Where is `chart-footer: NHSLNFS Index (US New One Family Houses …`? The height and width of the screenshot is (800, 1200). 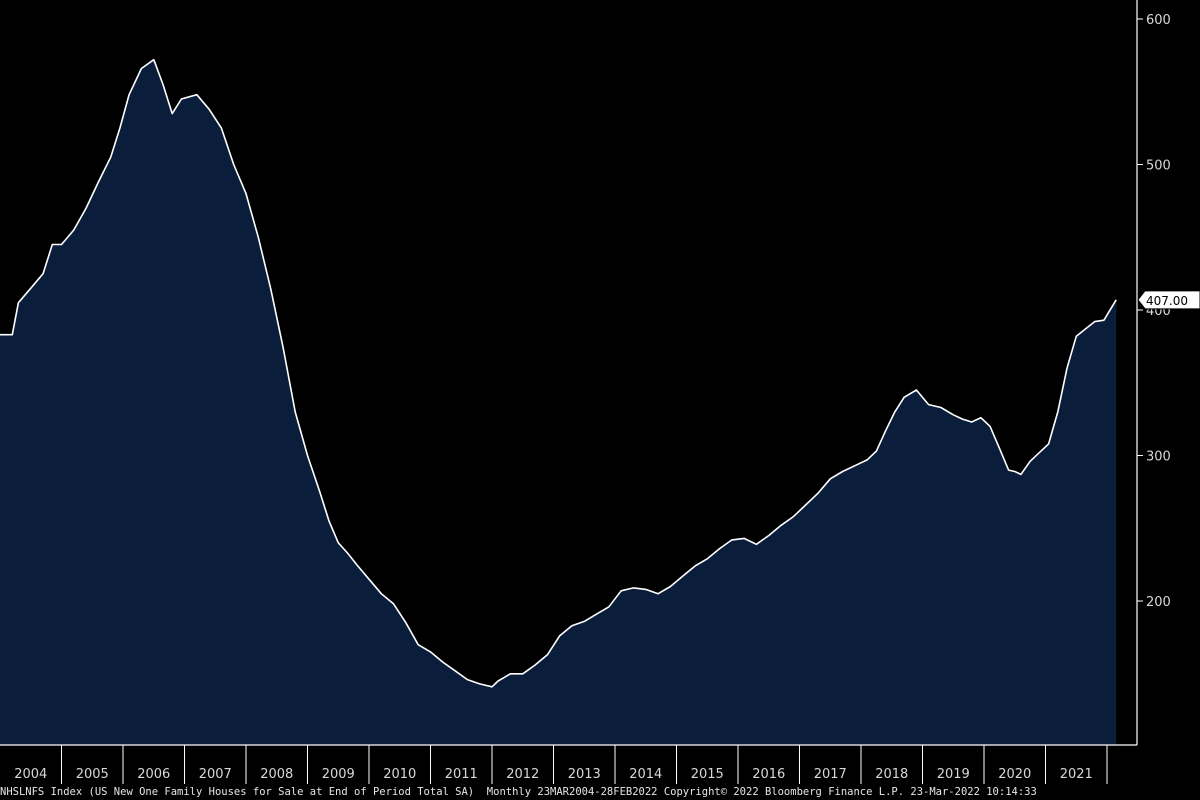
chart-footer: NHSLNFS Index (US New One Family Houses … is located at coordinates (600, 792).